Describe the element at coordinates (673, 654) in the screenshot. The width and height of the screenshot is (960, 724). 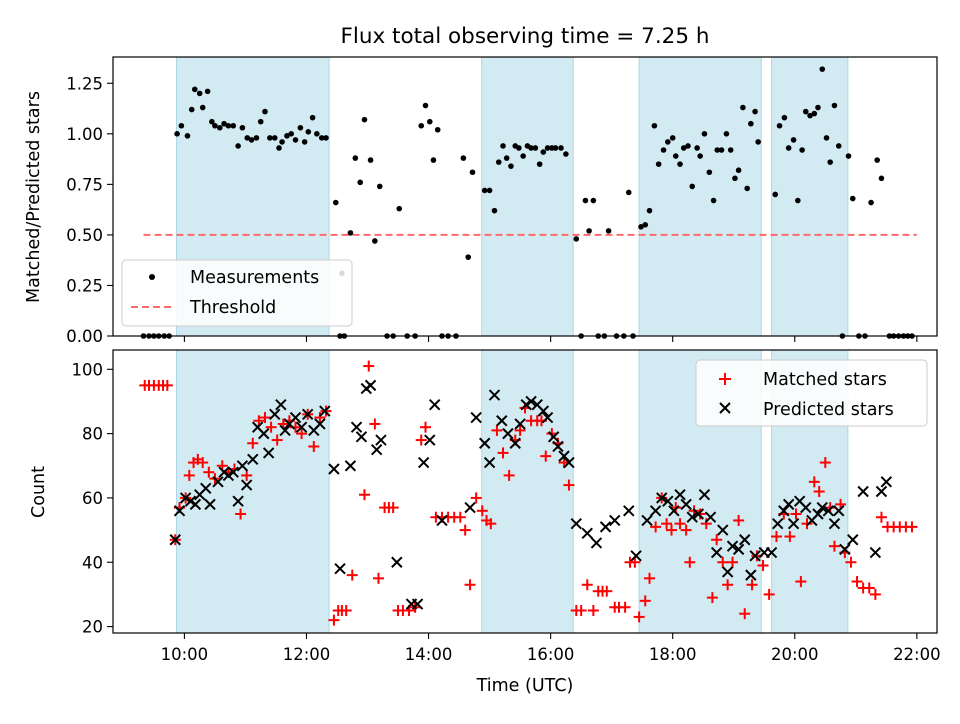
I see `x-tick-label: 18:00` at that location.